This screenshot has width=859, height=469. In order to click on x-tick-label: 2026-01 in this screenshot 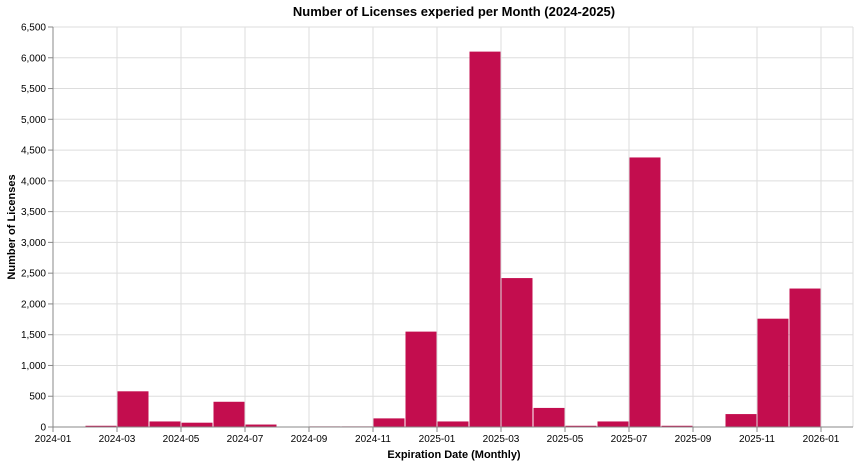, I will do `click(821, 439)`.